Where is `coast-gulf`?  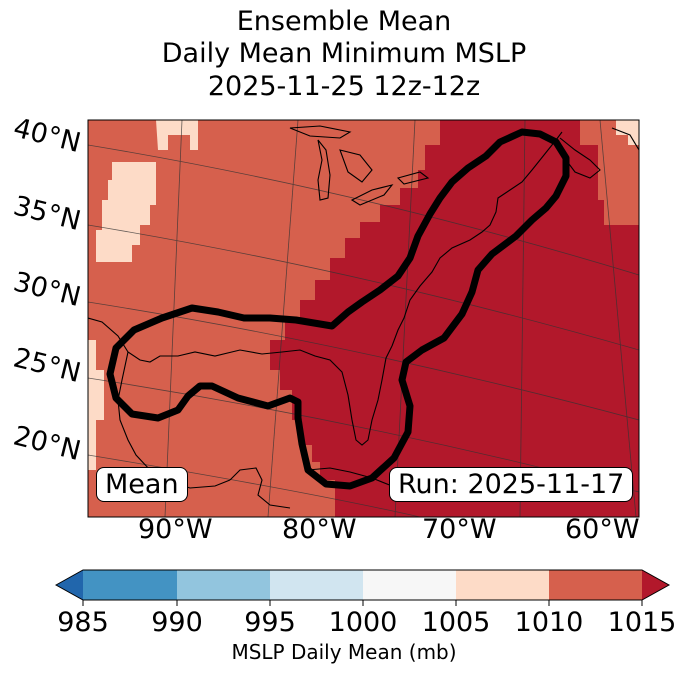 coast-gulf is located at coordinates (240, 381).